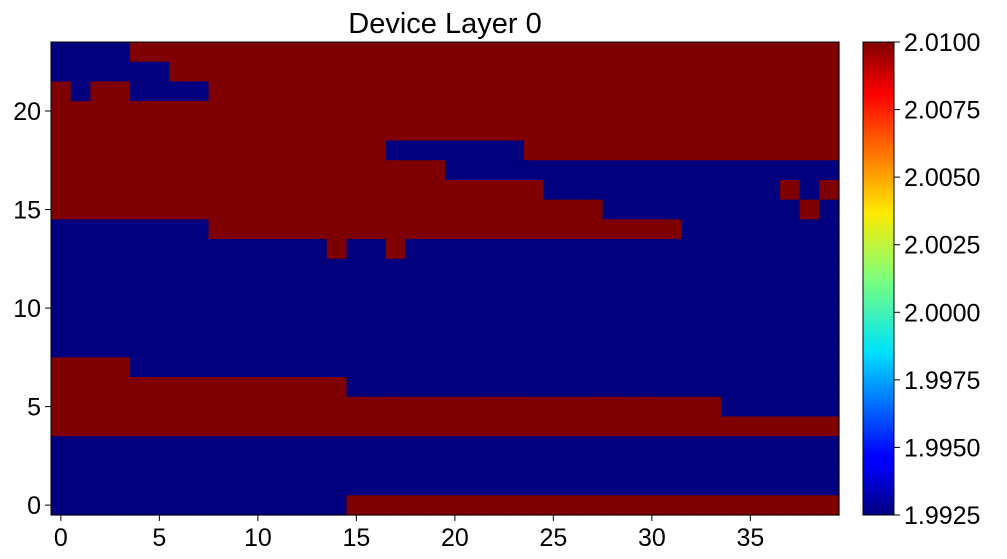  What do you see at coordinates (34, 408) in the screenshot?
I see `y-tick-label: 5` at bounding box center [34, 408].